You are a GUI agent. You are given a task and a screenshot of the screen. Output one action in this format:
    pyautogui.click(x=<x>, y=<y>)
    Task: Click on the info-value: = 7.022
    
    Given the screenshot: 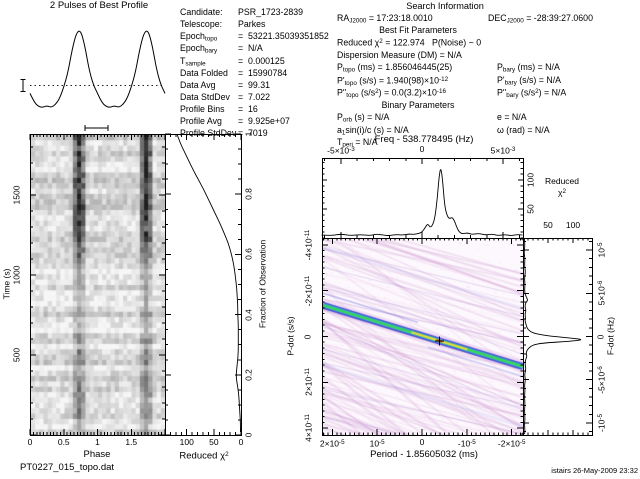 What is the action you would take?
    pyautogui.click(x=254, y=96)
    